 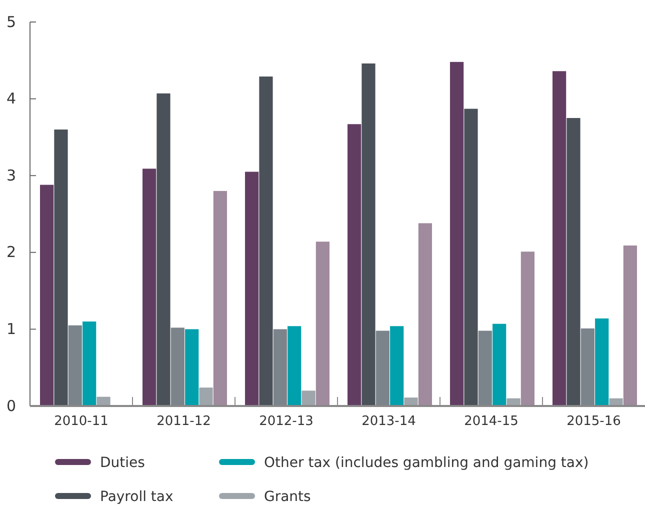 I want to click on legend-label: Grants, so click(x=287, y=497).